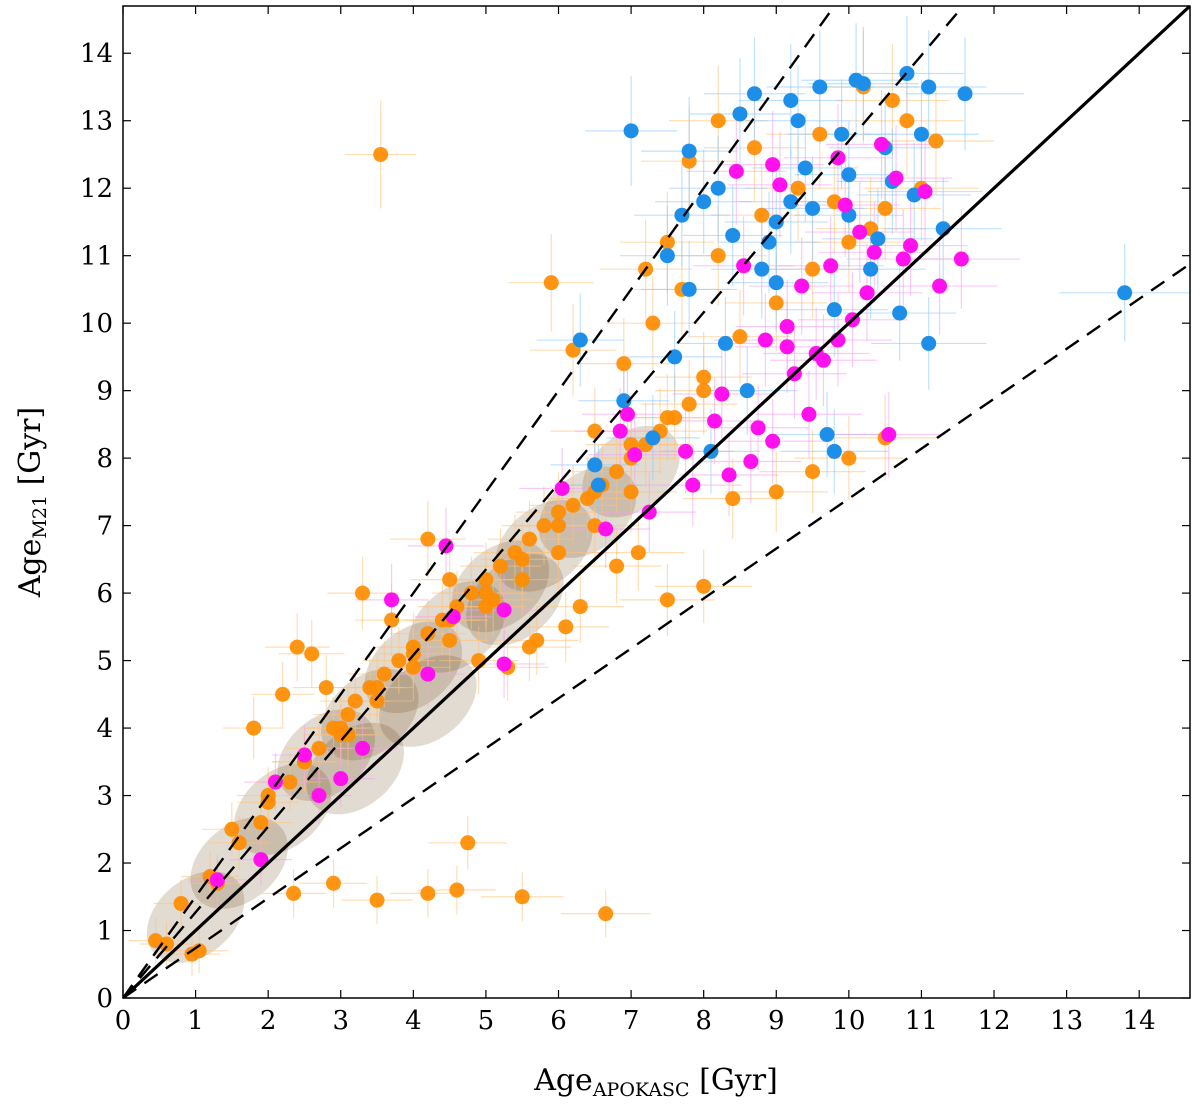  What do you see at coordinates (993, 1021) in the screenshot?
I see `x-tick-label: 12` at bounding box center [993, 1021].